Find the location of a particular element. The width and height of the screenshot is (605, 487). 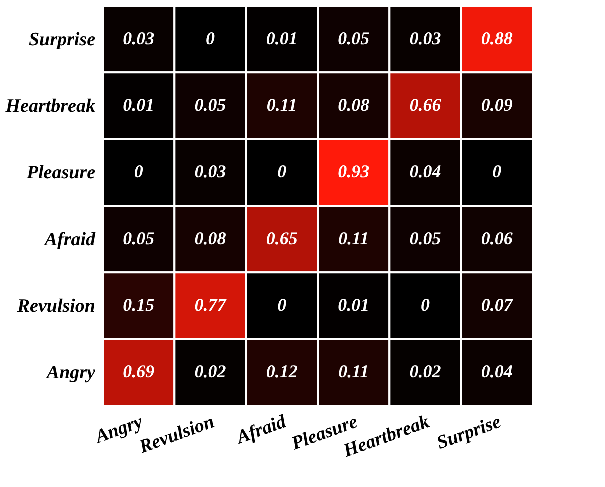

x-tick-label: Surprise is located at coordinates (469, 432).